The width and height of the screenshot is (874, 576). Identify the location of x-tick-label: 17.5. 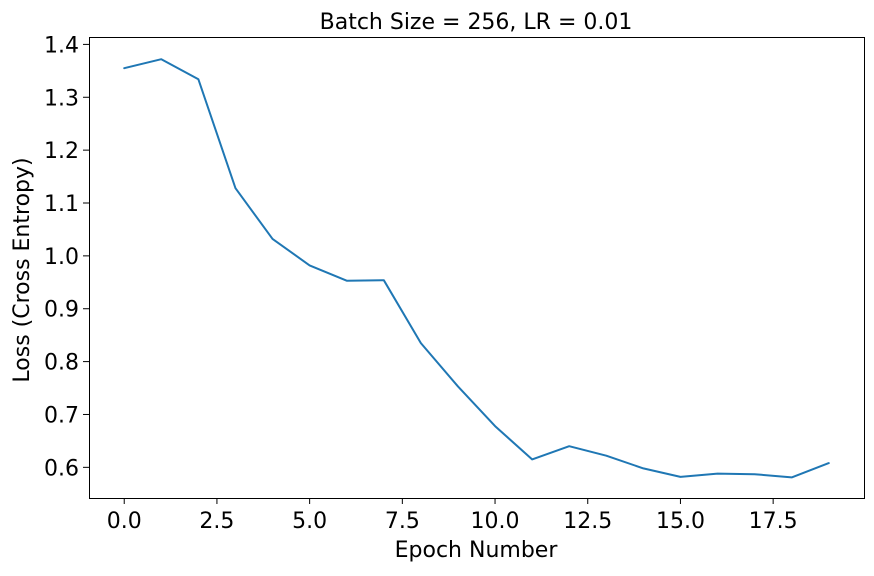
(773, 521).